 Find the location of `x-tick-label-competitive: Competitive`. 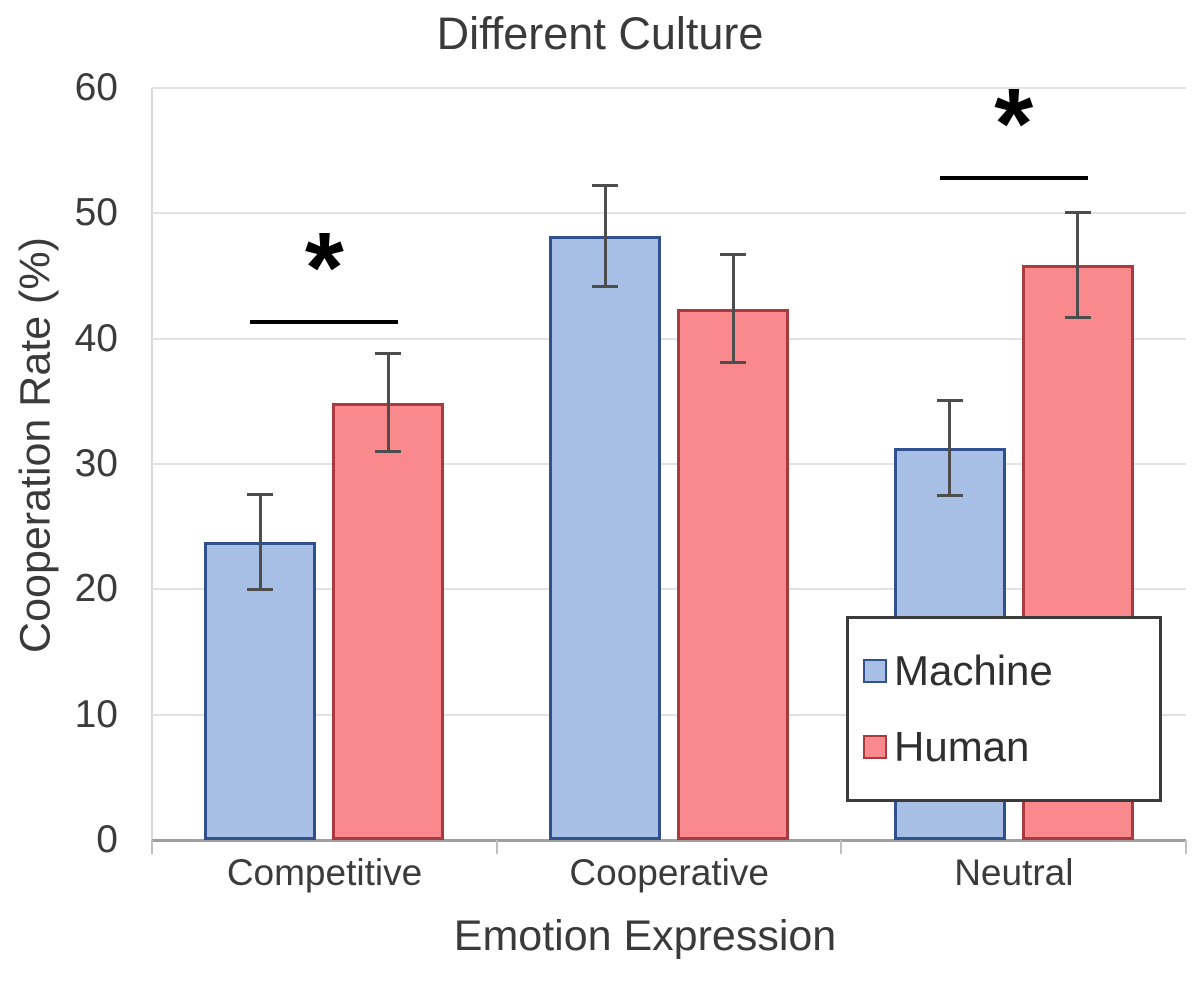

x-tick-label-competitive: Competitive is located at coordinates (324, 872).